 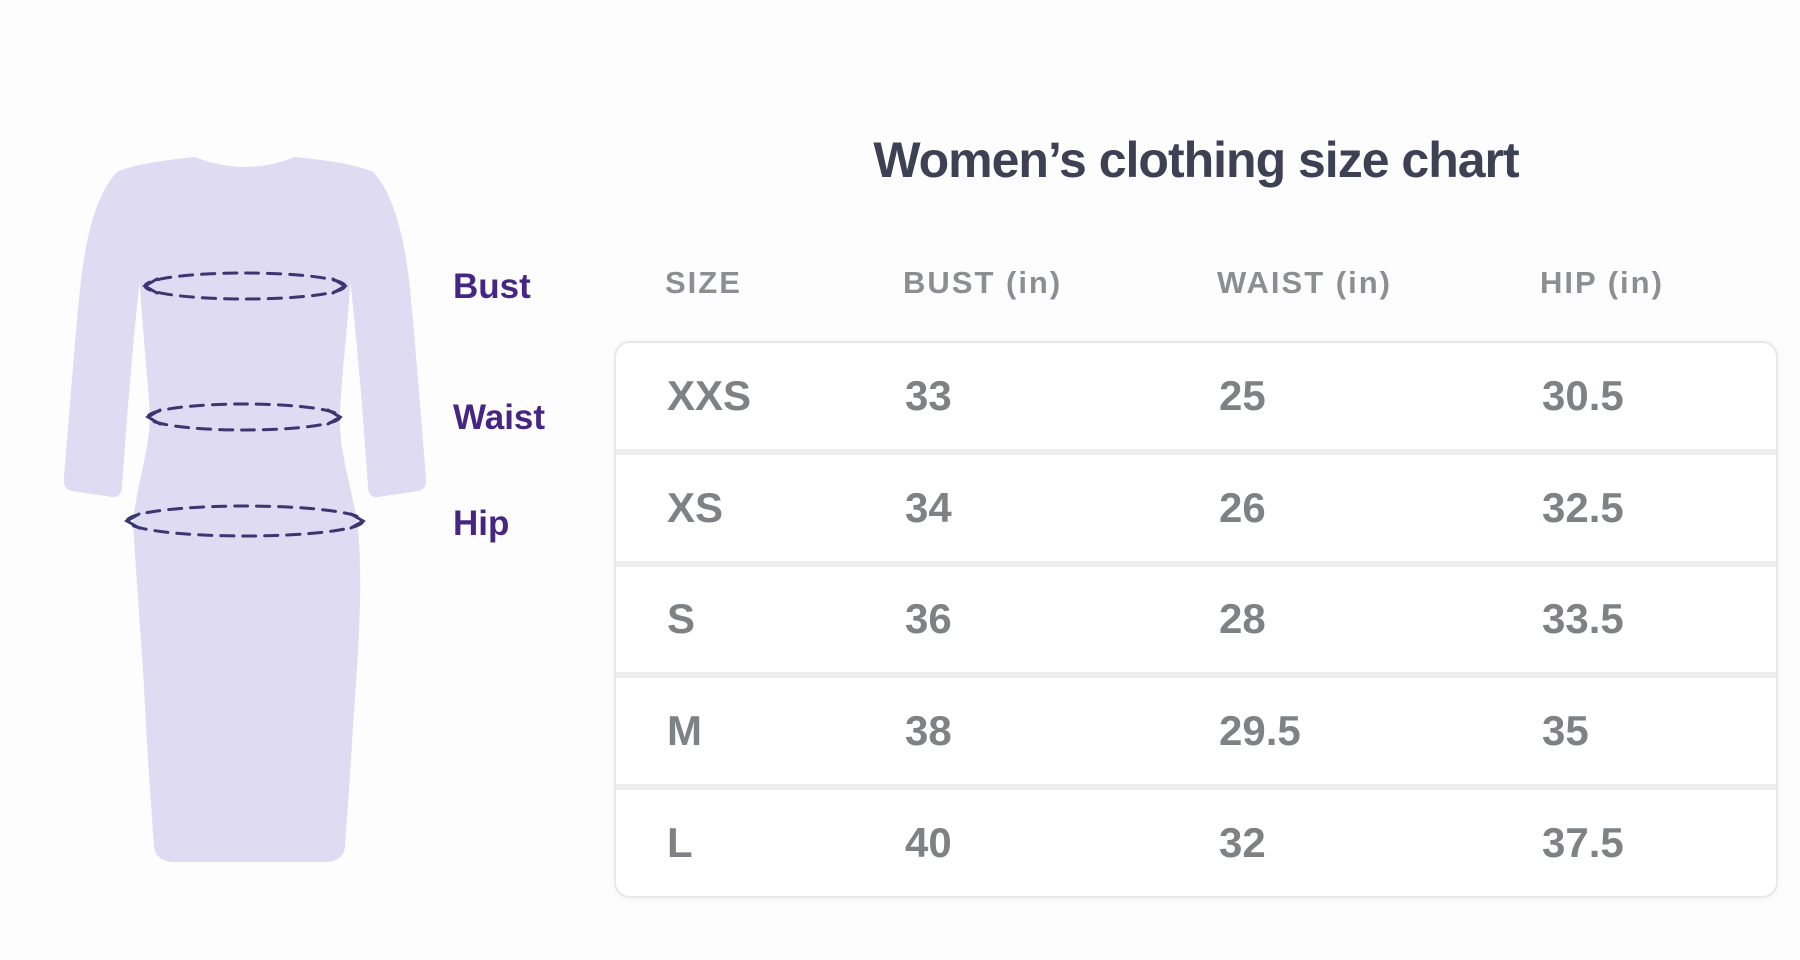 What do you see at coordinates (680, 843) in the screenshot?
I see `size-cell: L` at bounding box center [680, 843].